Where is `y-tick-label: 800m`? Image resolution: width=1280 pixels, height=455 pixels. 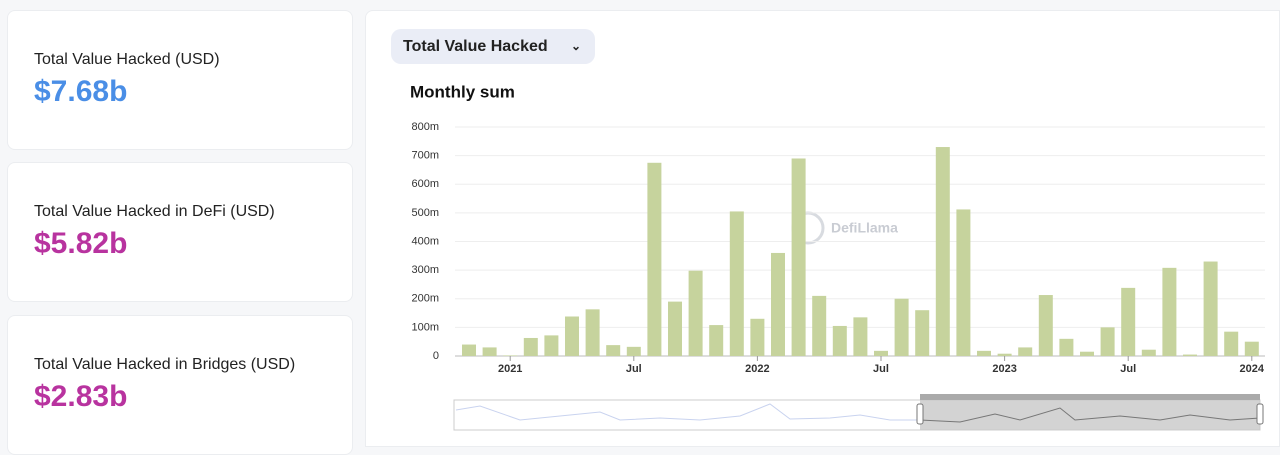
y-tick-label: 800m is located at coordinates (425, 127).